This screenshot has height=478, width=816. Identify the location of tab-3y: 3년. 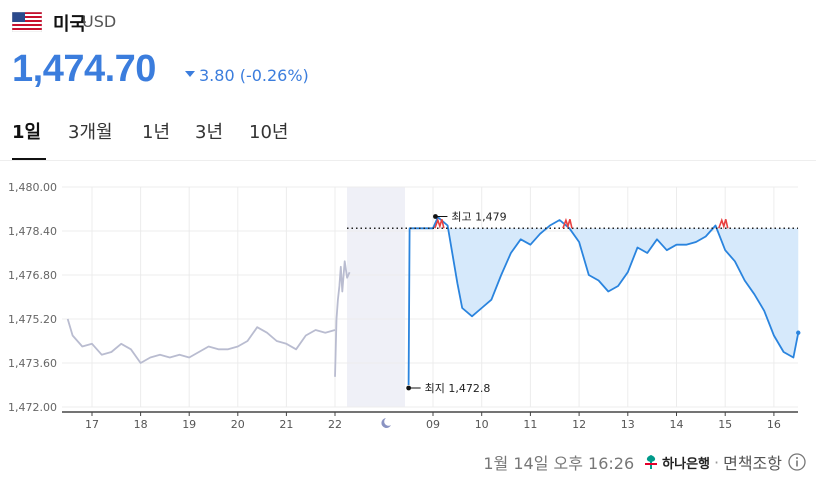
(209, 132).